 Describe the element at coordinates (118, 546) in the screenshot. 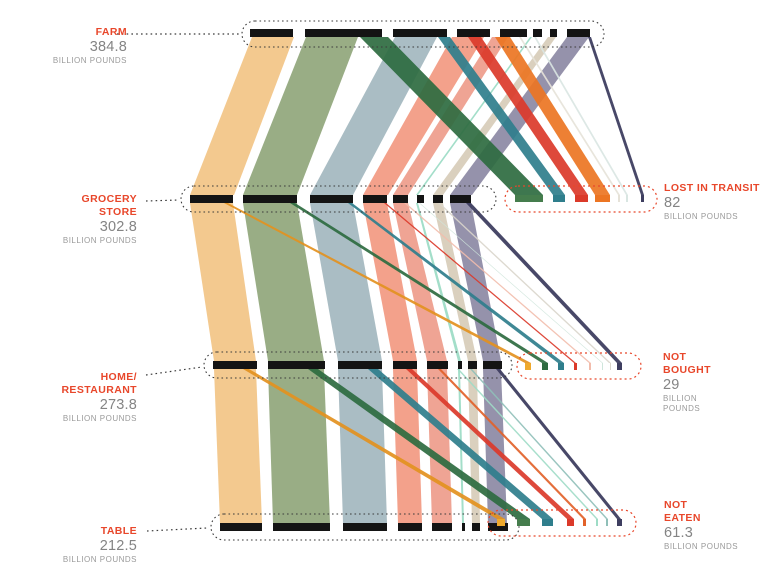

I see `stage-value: 212.5` at that location.